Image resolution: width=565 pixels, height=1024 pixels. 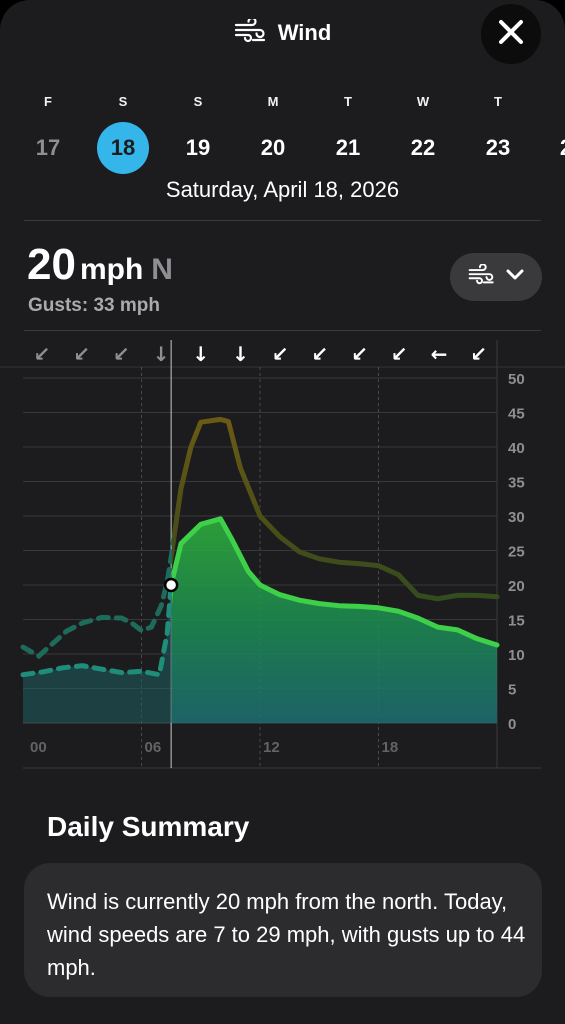 I want to click on date-item: 21, so click(x=348, y=147).